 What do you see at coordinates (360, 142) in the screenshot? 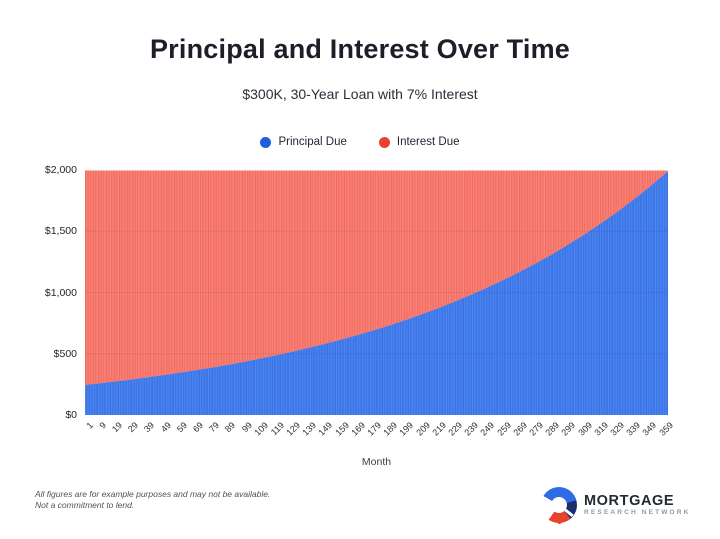
I see `chart-legend: Principal Due Interest Due` at bounding box center [360, 142].